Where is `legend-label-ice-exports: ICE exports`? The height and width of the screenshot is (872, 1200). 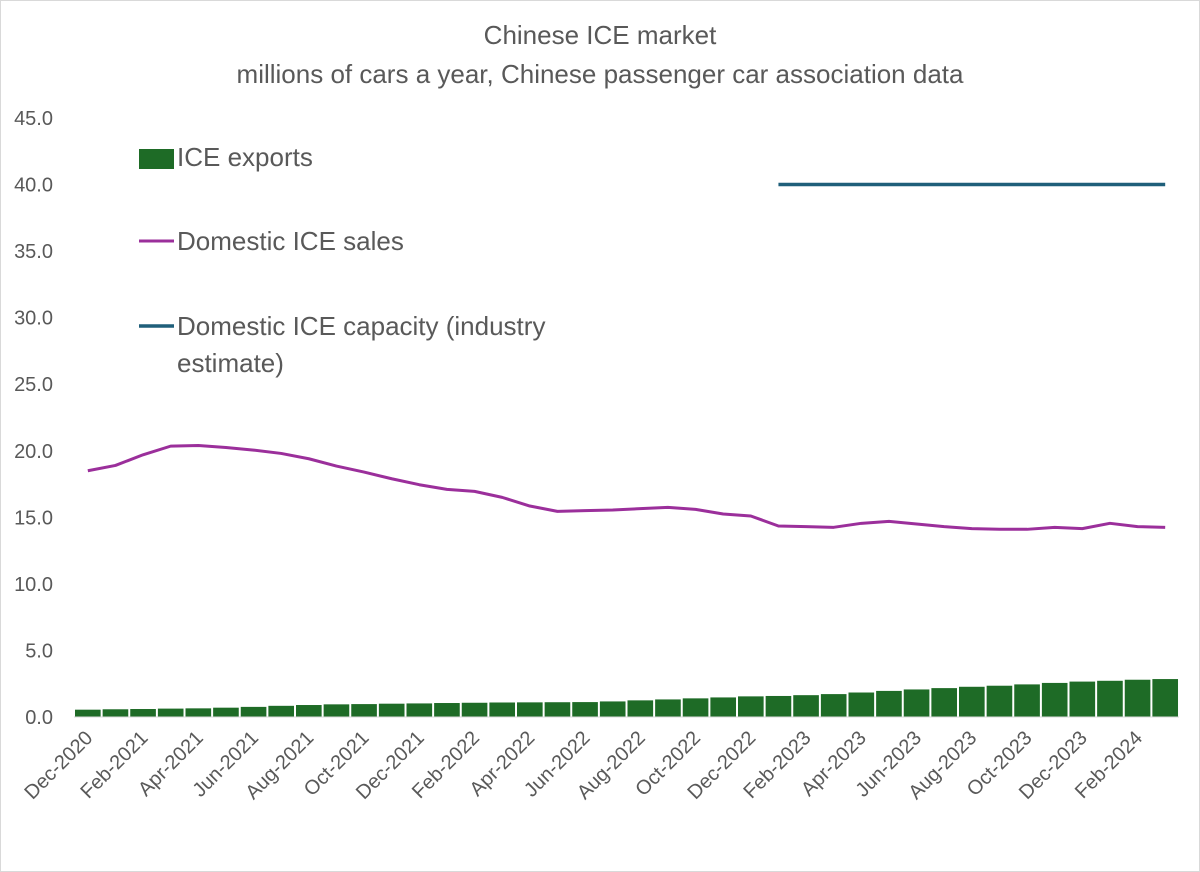 legend-label-ice-exports: ICE exports is located at coordinates (245, 157).